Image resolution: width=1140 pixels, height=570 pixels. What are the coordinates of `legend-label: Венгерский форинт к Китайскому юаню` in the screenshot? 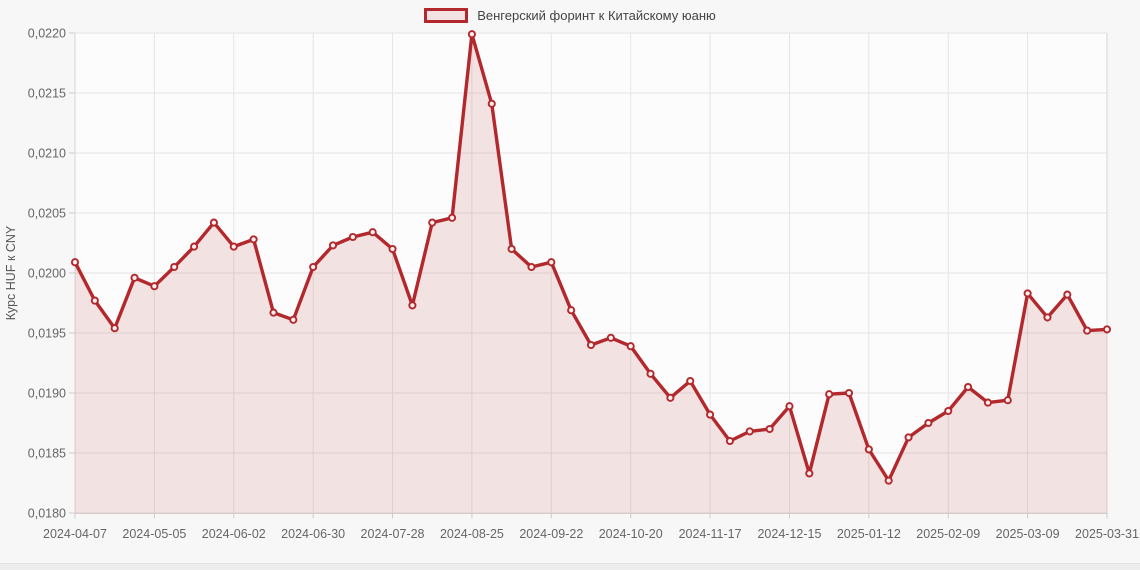 It's located at (596, 15).